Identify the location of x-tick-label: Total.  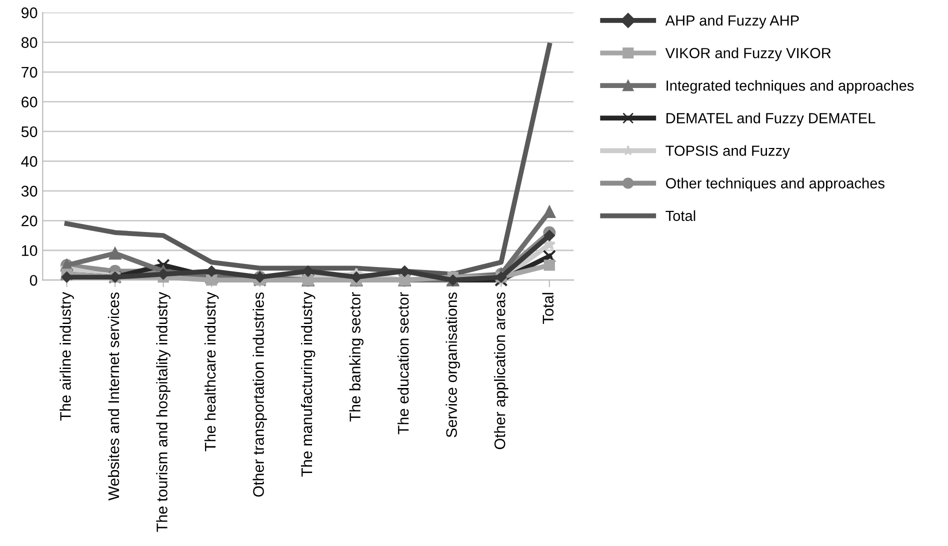
(548, 308).